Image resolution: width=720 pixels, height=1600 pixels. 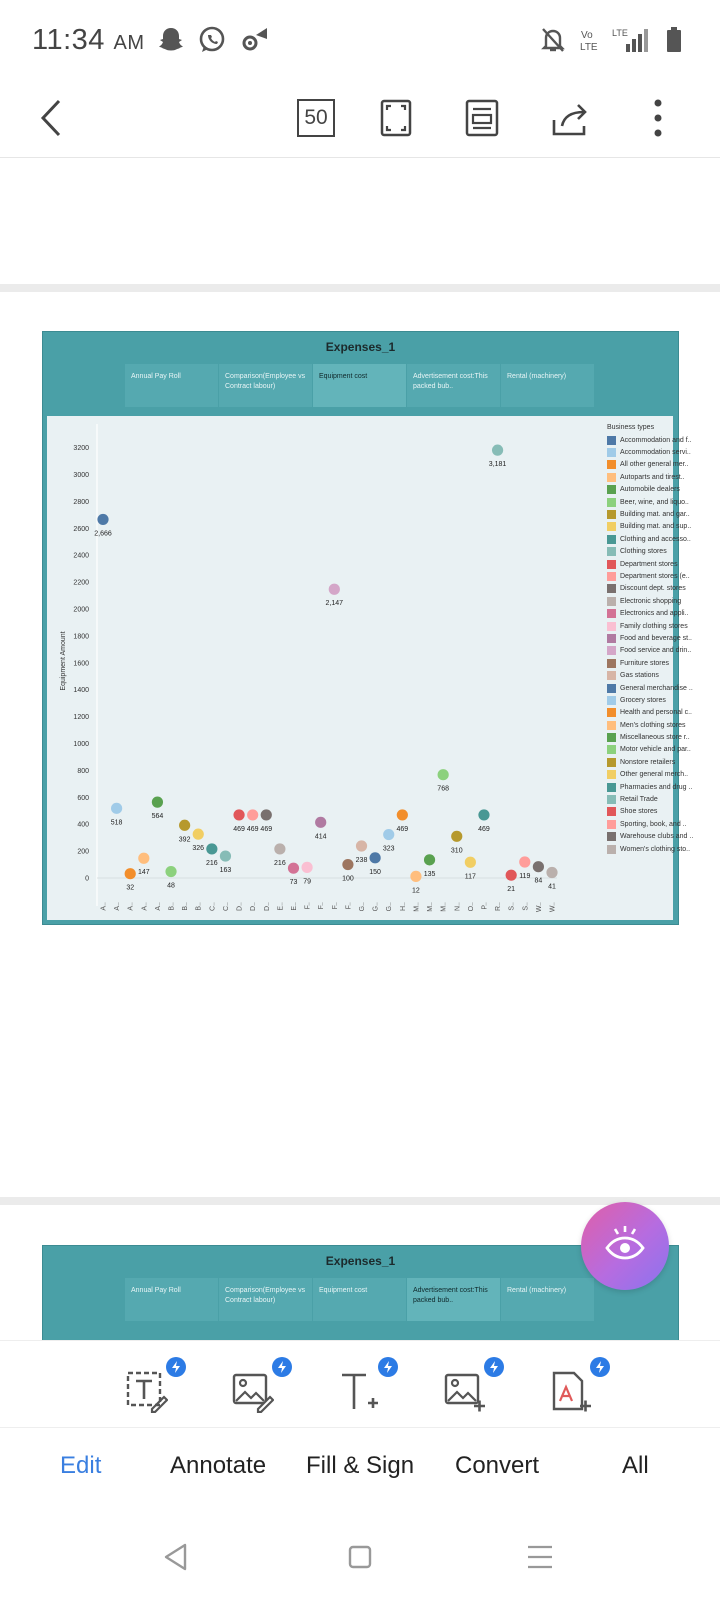 I want to click on nav-menu-button, so click(x=540, y=1557).